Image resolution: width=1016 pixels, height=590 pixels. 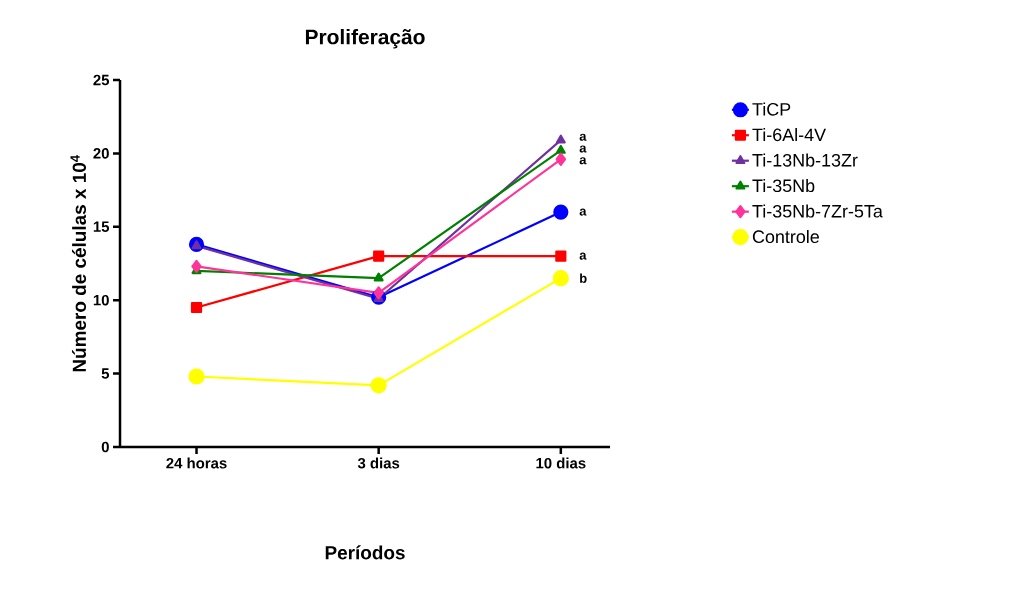 I want to click on x-tick-label: 3 dias, so click(x=378, y=463).